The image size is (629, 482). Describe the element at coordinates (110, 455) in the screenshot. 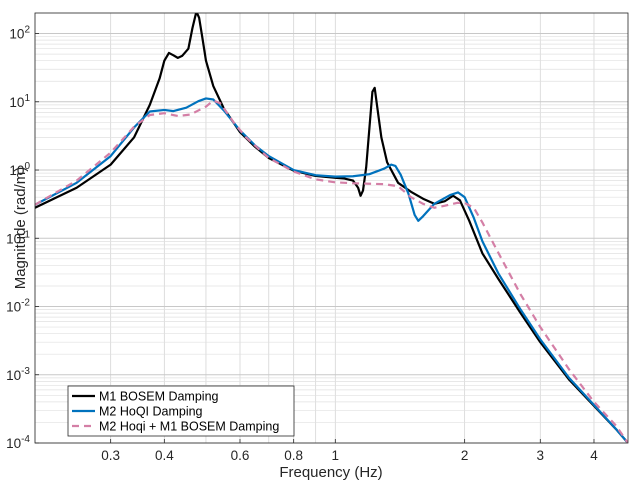

I see `x-tick-label: 0.3` at that location.